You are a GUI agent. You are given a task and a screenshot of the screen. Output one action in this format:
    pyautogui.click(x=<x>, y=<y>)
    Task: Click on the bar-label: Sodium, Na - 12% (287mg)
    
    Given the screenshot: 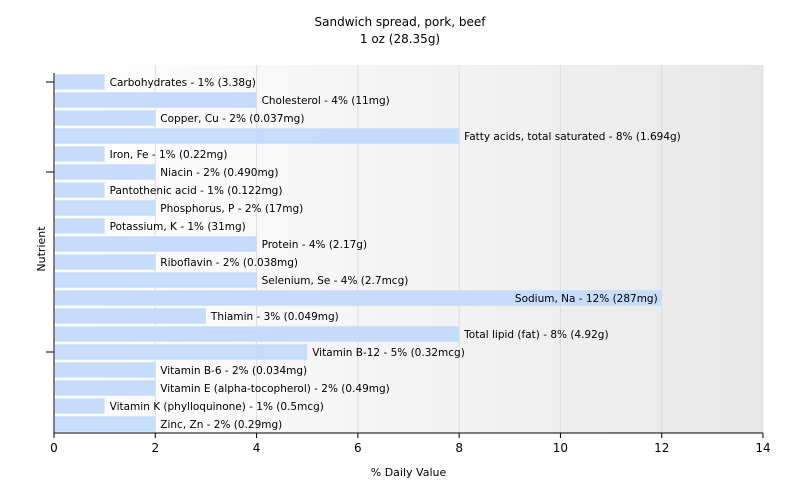 What is the action you would take?
    pyautogui.click(x=586, y=299)
    